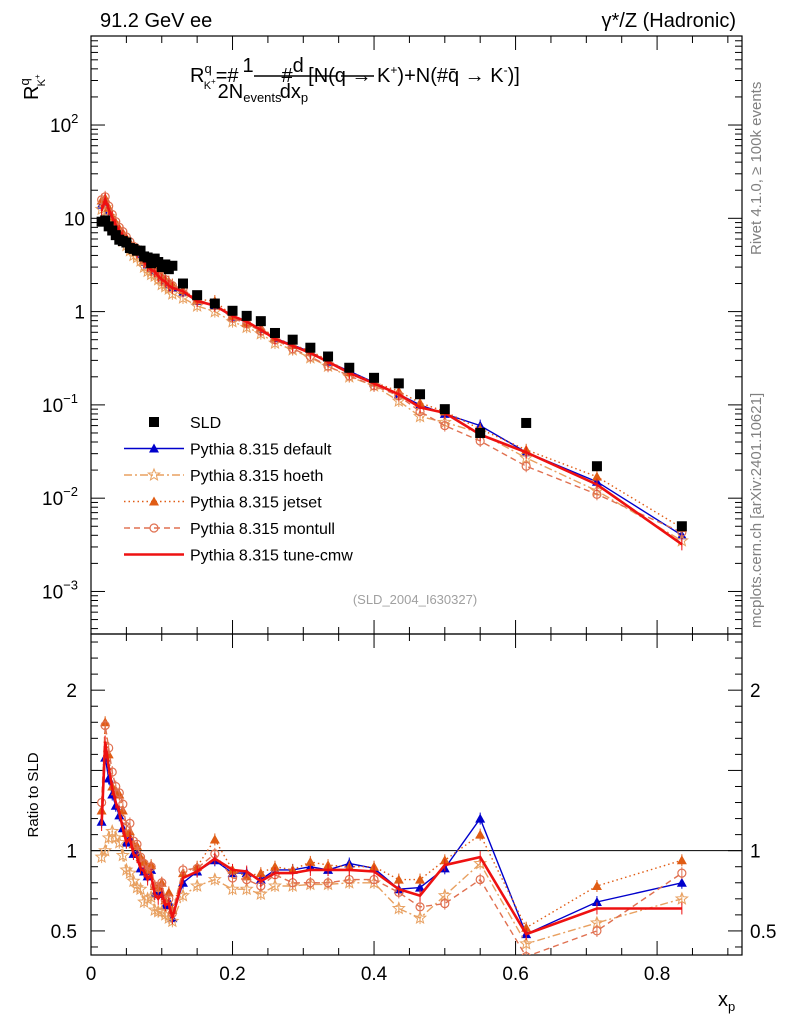  I want to click on legend-marker-montull, so click(154, 528).